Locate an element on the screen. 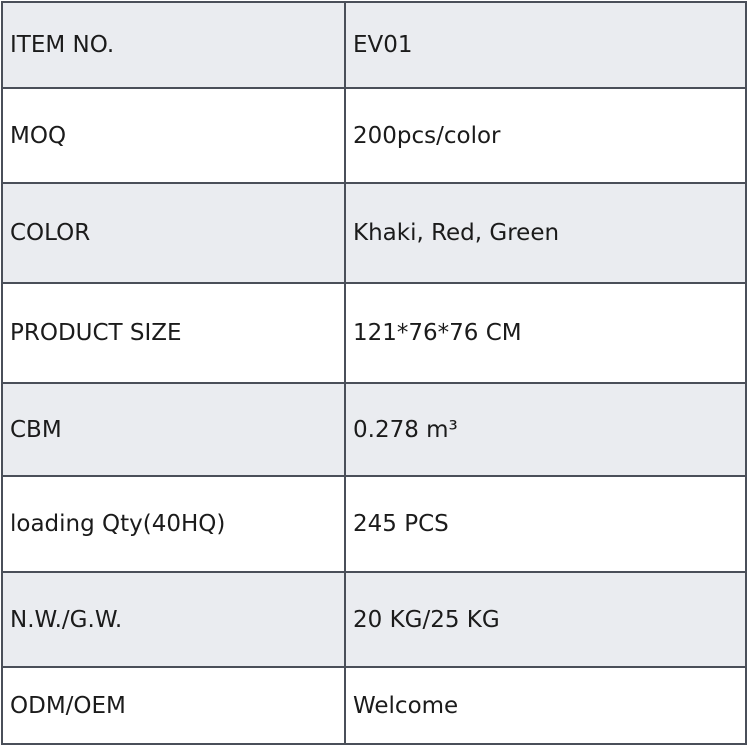 This screenshot has height=750, width=750. table-row: MOQ 200pcs/color is located at coordinates (374, 135).